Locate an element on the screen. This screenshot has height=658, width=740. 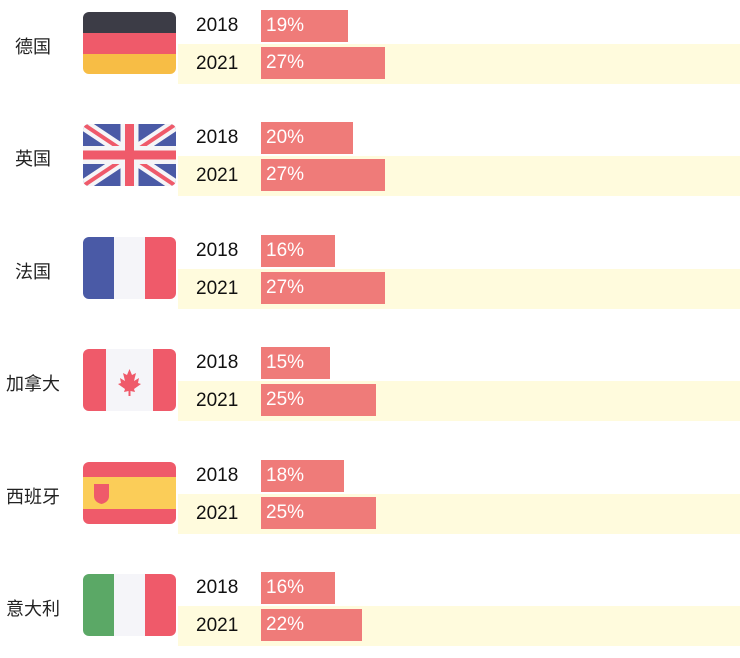
country-group: 意大利 2018 16% 2021 22% is located at coordinates (370, 610).